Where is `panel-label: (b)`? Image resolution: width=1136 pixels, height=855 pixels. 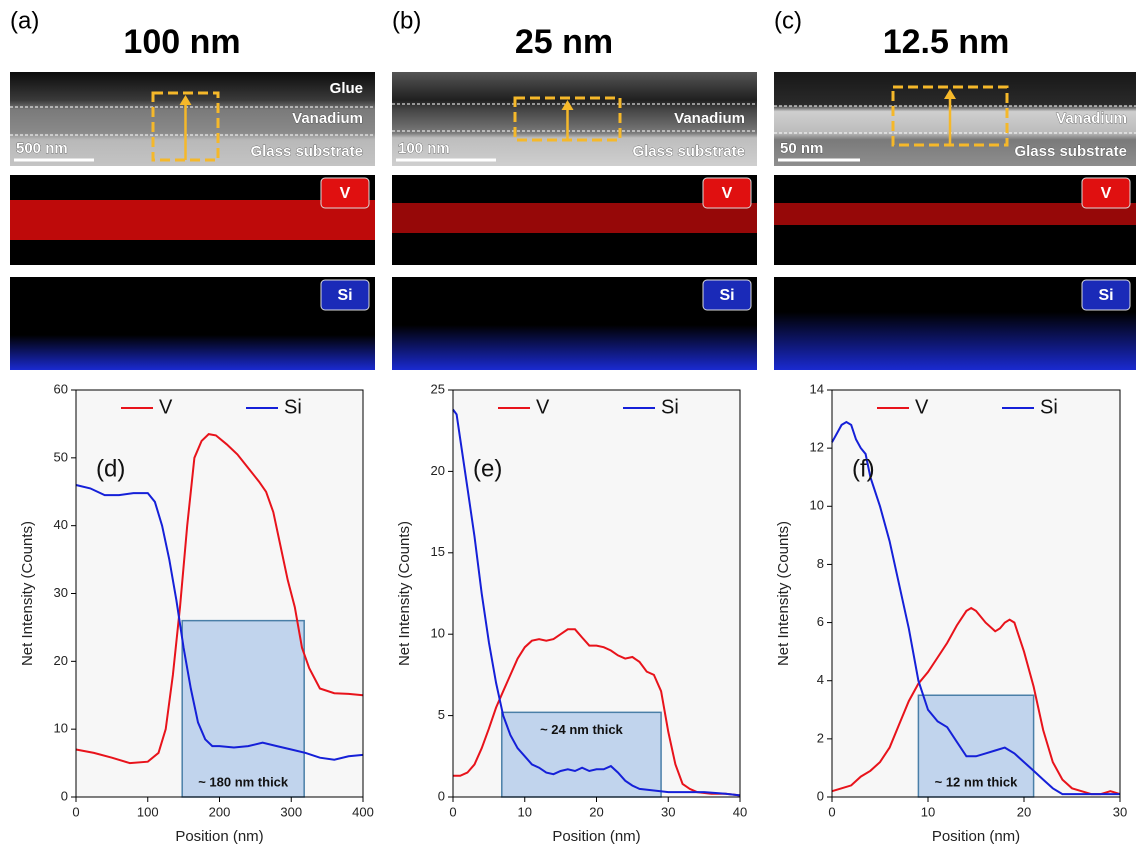 panel-label: (b) is located at coordinates (406, 20).